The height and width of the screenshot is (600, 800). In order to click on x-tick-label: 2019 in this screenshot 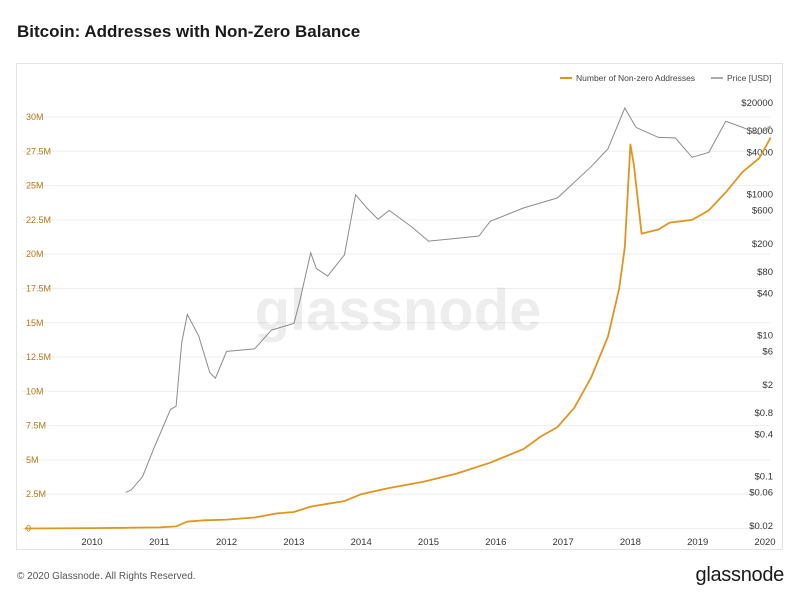, I will do `click(697, 542)`.